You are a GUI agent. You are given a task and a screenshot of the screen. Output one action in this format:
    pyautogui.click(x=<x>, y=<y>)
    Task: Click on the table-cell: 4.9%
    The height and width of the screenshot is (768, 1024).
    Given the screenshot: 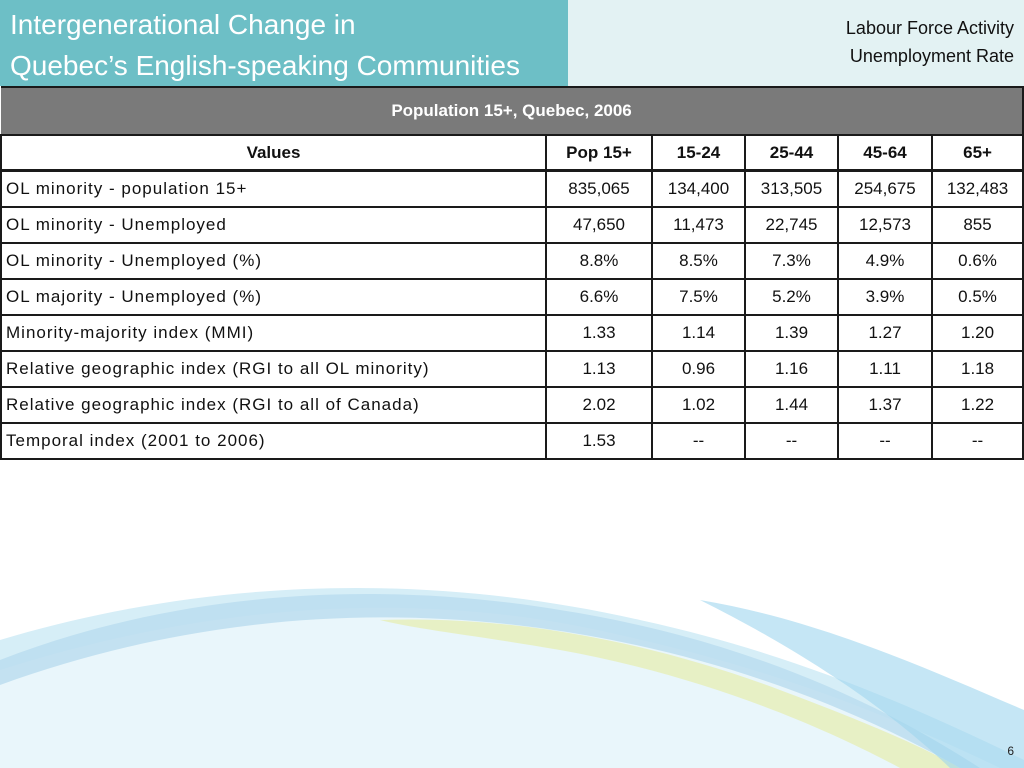 What is the action you would take?
    pyautogui.click(x=885, y=261)
    